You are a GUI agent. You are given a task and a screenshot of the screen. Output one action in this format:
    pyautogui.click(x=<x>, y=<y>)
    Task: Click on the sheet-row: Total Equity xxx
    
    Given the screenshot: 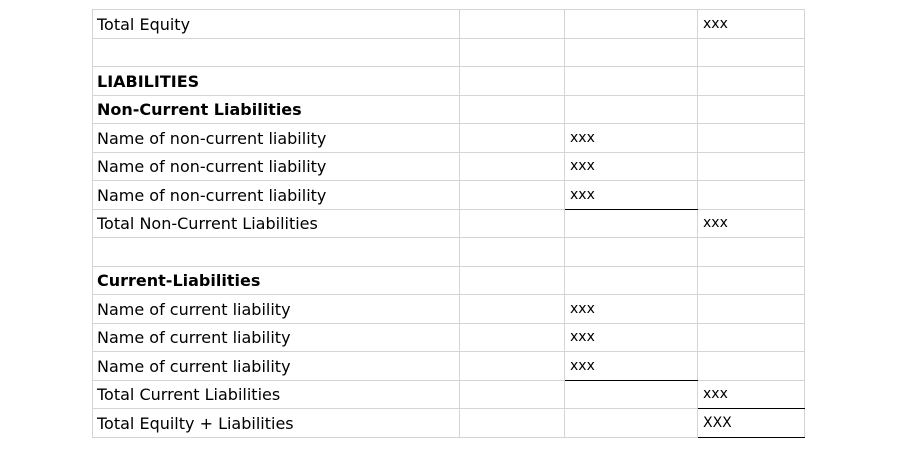 What is the action you would take?
    pyautogui.click(x=448, y=24)
    